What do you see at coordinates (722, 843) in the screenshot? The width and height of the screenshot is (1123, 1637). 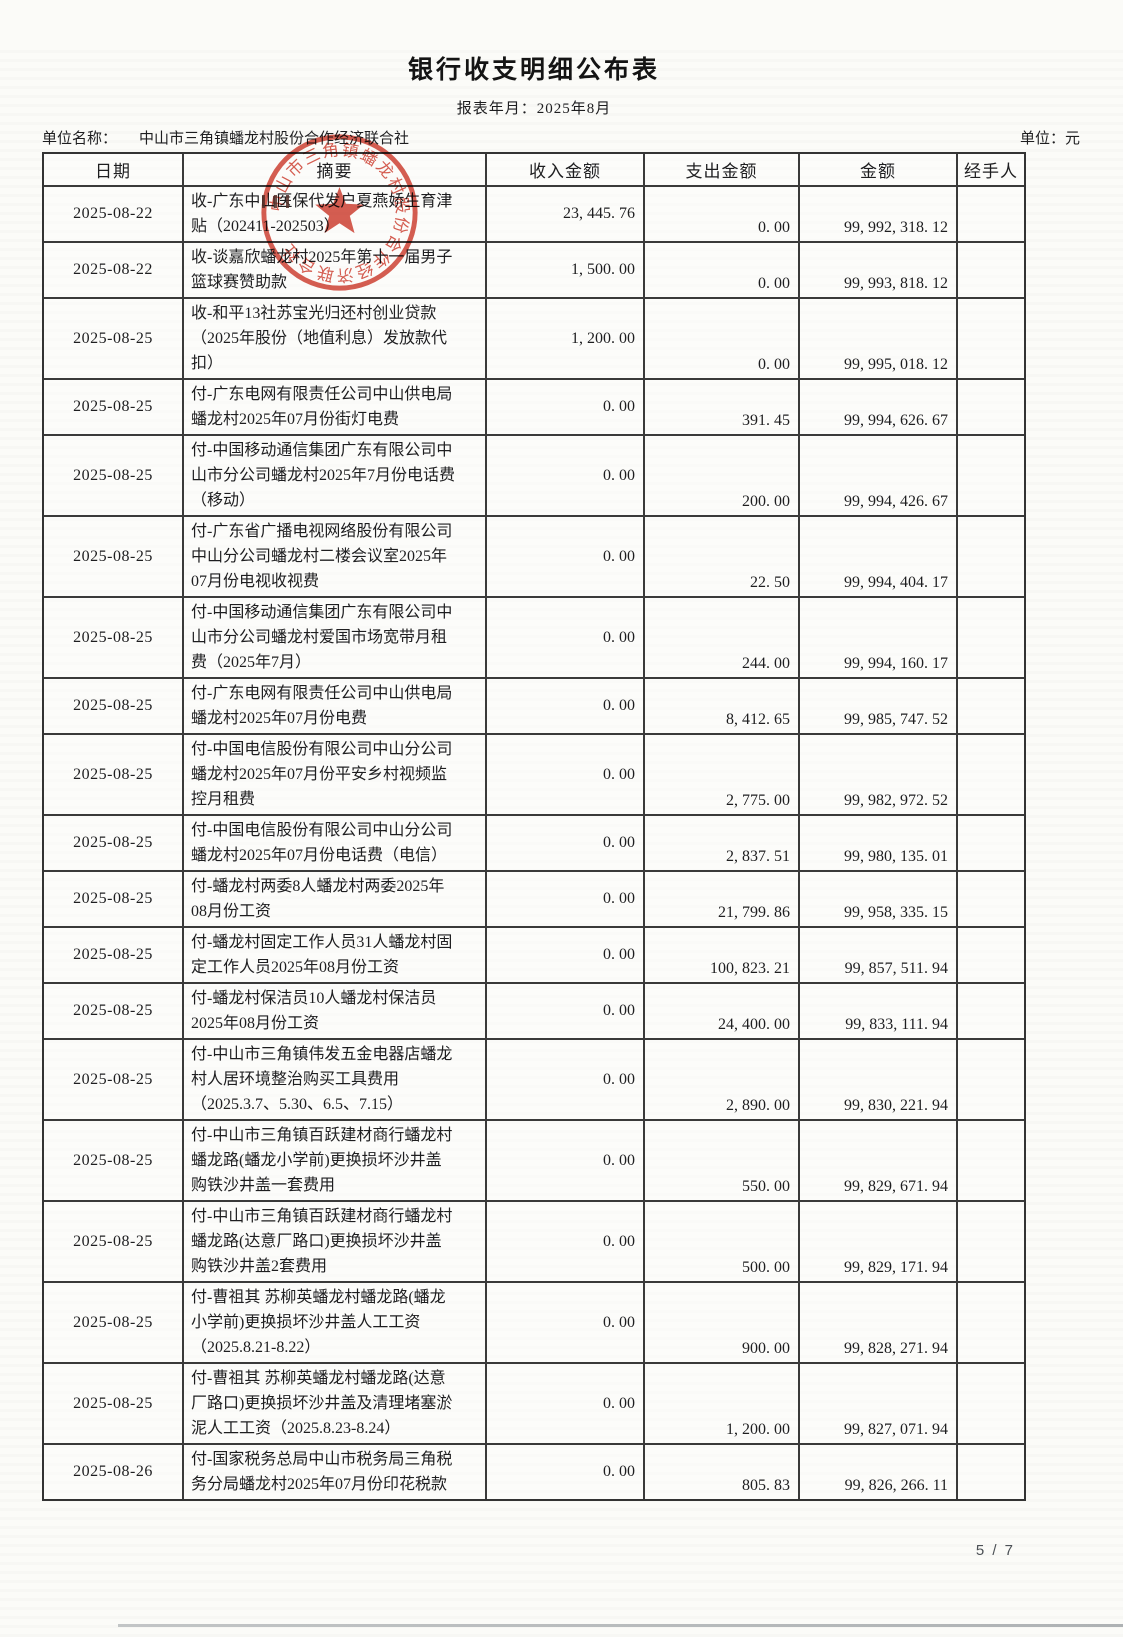 I see `cell-expense: 2, 837. 51` at bounding box center [722, 843].